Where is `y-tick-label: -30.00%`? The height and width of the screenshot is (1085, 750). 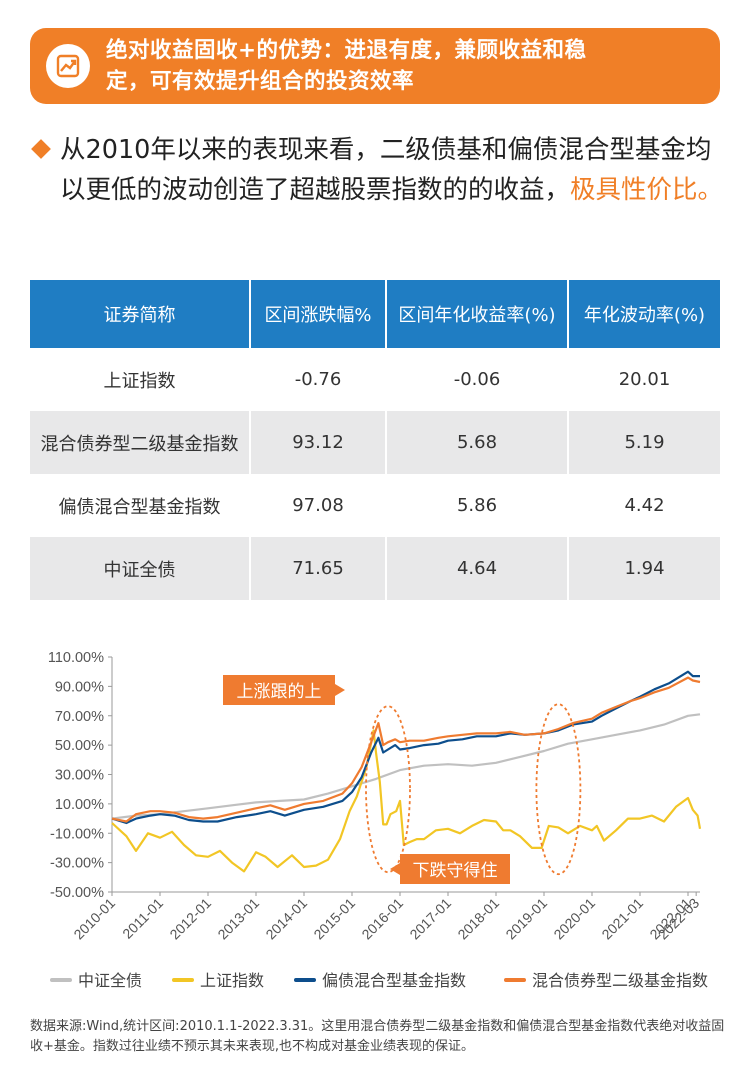 y-tick-label: -30.00% is located at coordinates (77, 864).